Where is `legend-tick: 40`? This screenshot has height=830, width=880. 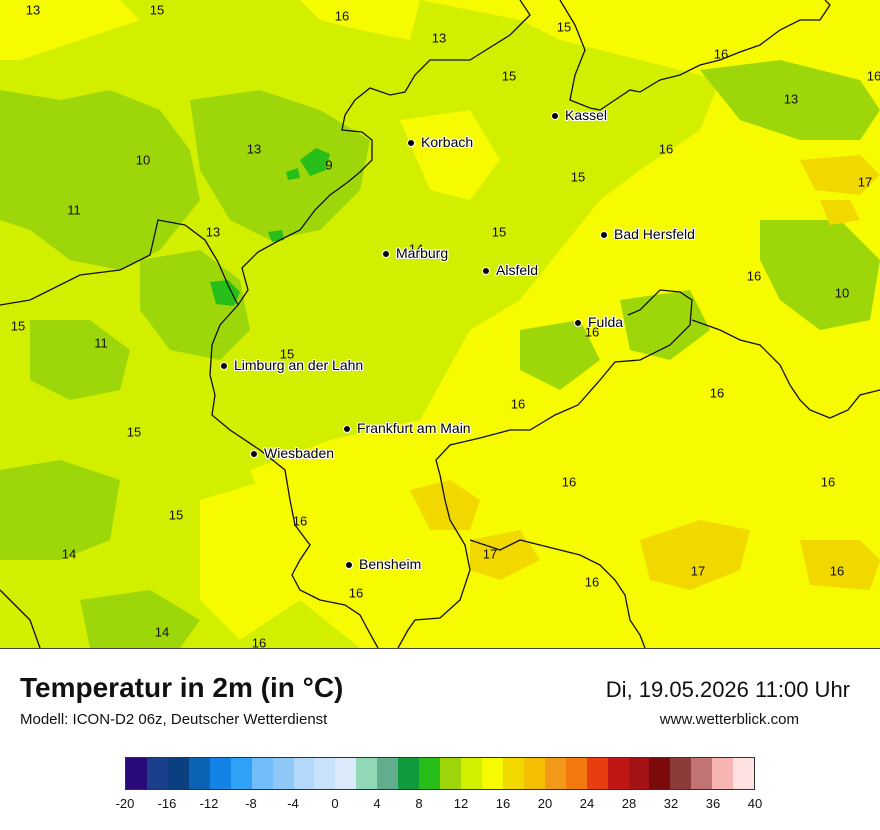 legend-tick: 40 is located at coordinates (755, 803).